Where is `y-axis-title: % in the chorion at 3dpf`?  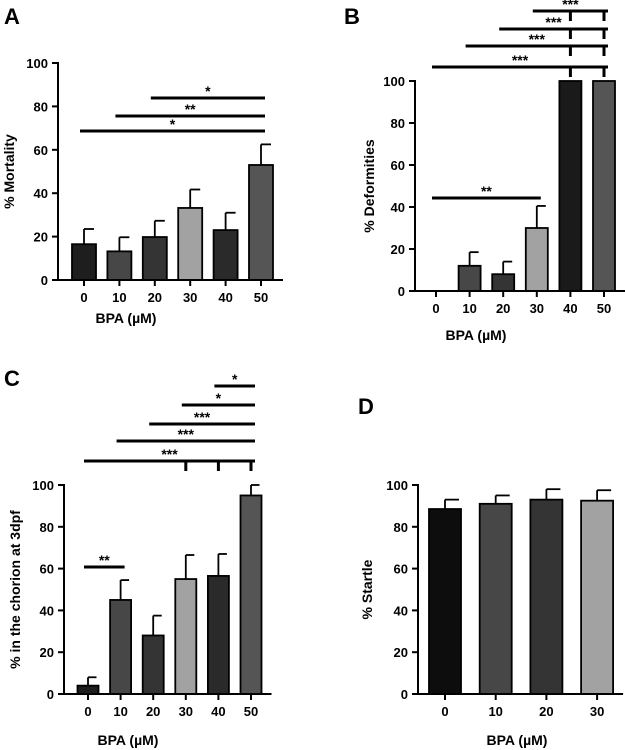 y-axis-title: % in the chorion at 3dpf is located at coordinates (15, 589).